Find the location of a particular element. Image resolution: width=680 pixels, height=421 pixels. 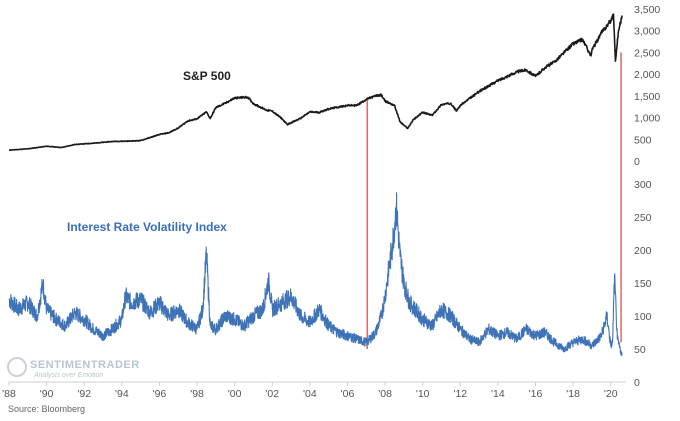

sp500-y-tick-label: 1,000 is located at coordinates (647, 119).